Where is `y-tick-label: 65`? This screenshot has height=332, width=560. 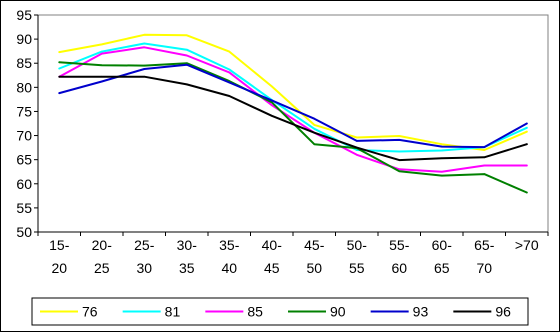
y-tick-label: 65 is located at coordinates (24, 160).